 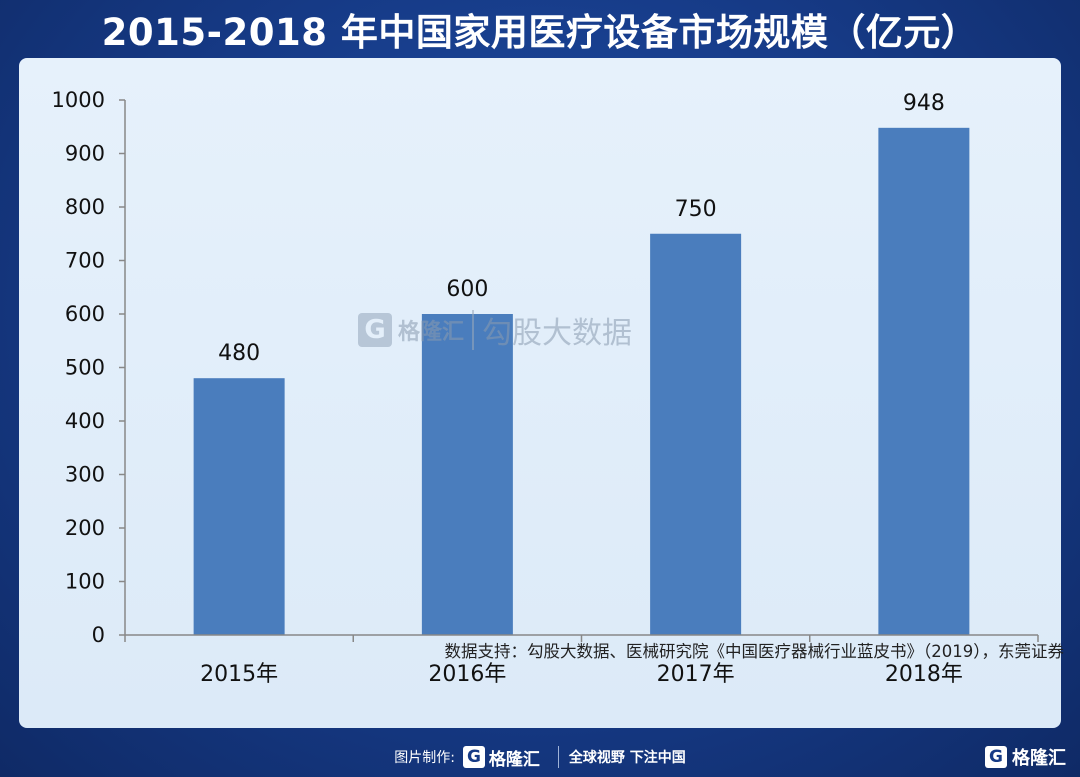 What do you see at coordinates (85, 582) in the screenshot?
I see `y-tick-label: 100` at bounding box center [85, 582].